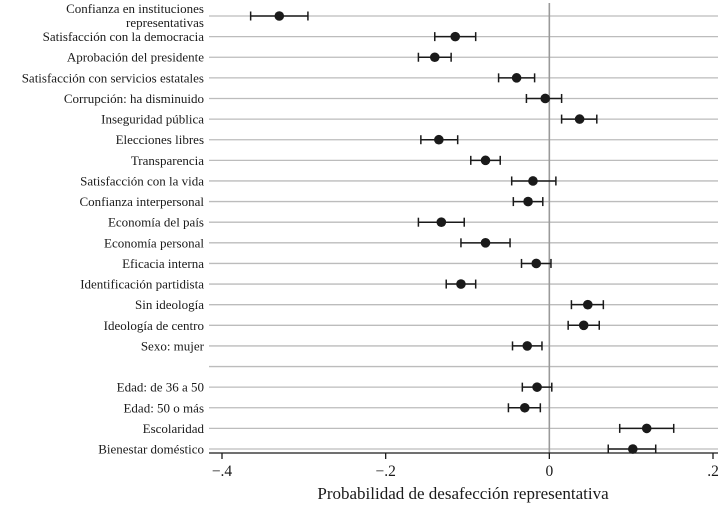 This screenshot has width=726, height=516. What do you see at coordinates (156, 222) in the screenshot?
I see `category-label: Economía del país` at bounding box center [156, 222].